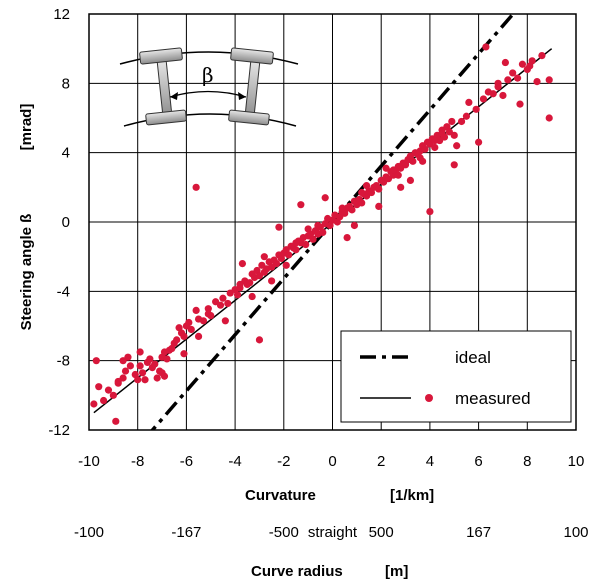  Describe the element at coordinates (66, 83) in the screenshot. I see `y-tick-label: 8` at that location.